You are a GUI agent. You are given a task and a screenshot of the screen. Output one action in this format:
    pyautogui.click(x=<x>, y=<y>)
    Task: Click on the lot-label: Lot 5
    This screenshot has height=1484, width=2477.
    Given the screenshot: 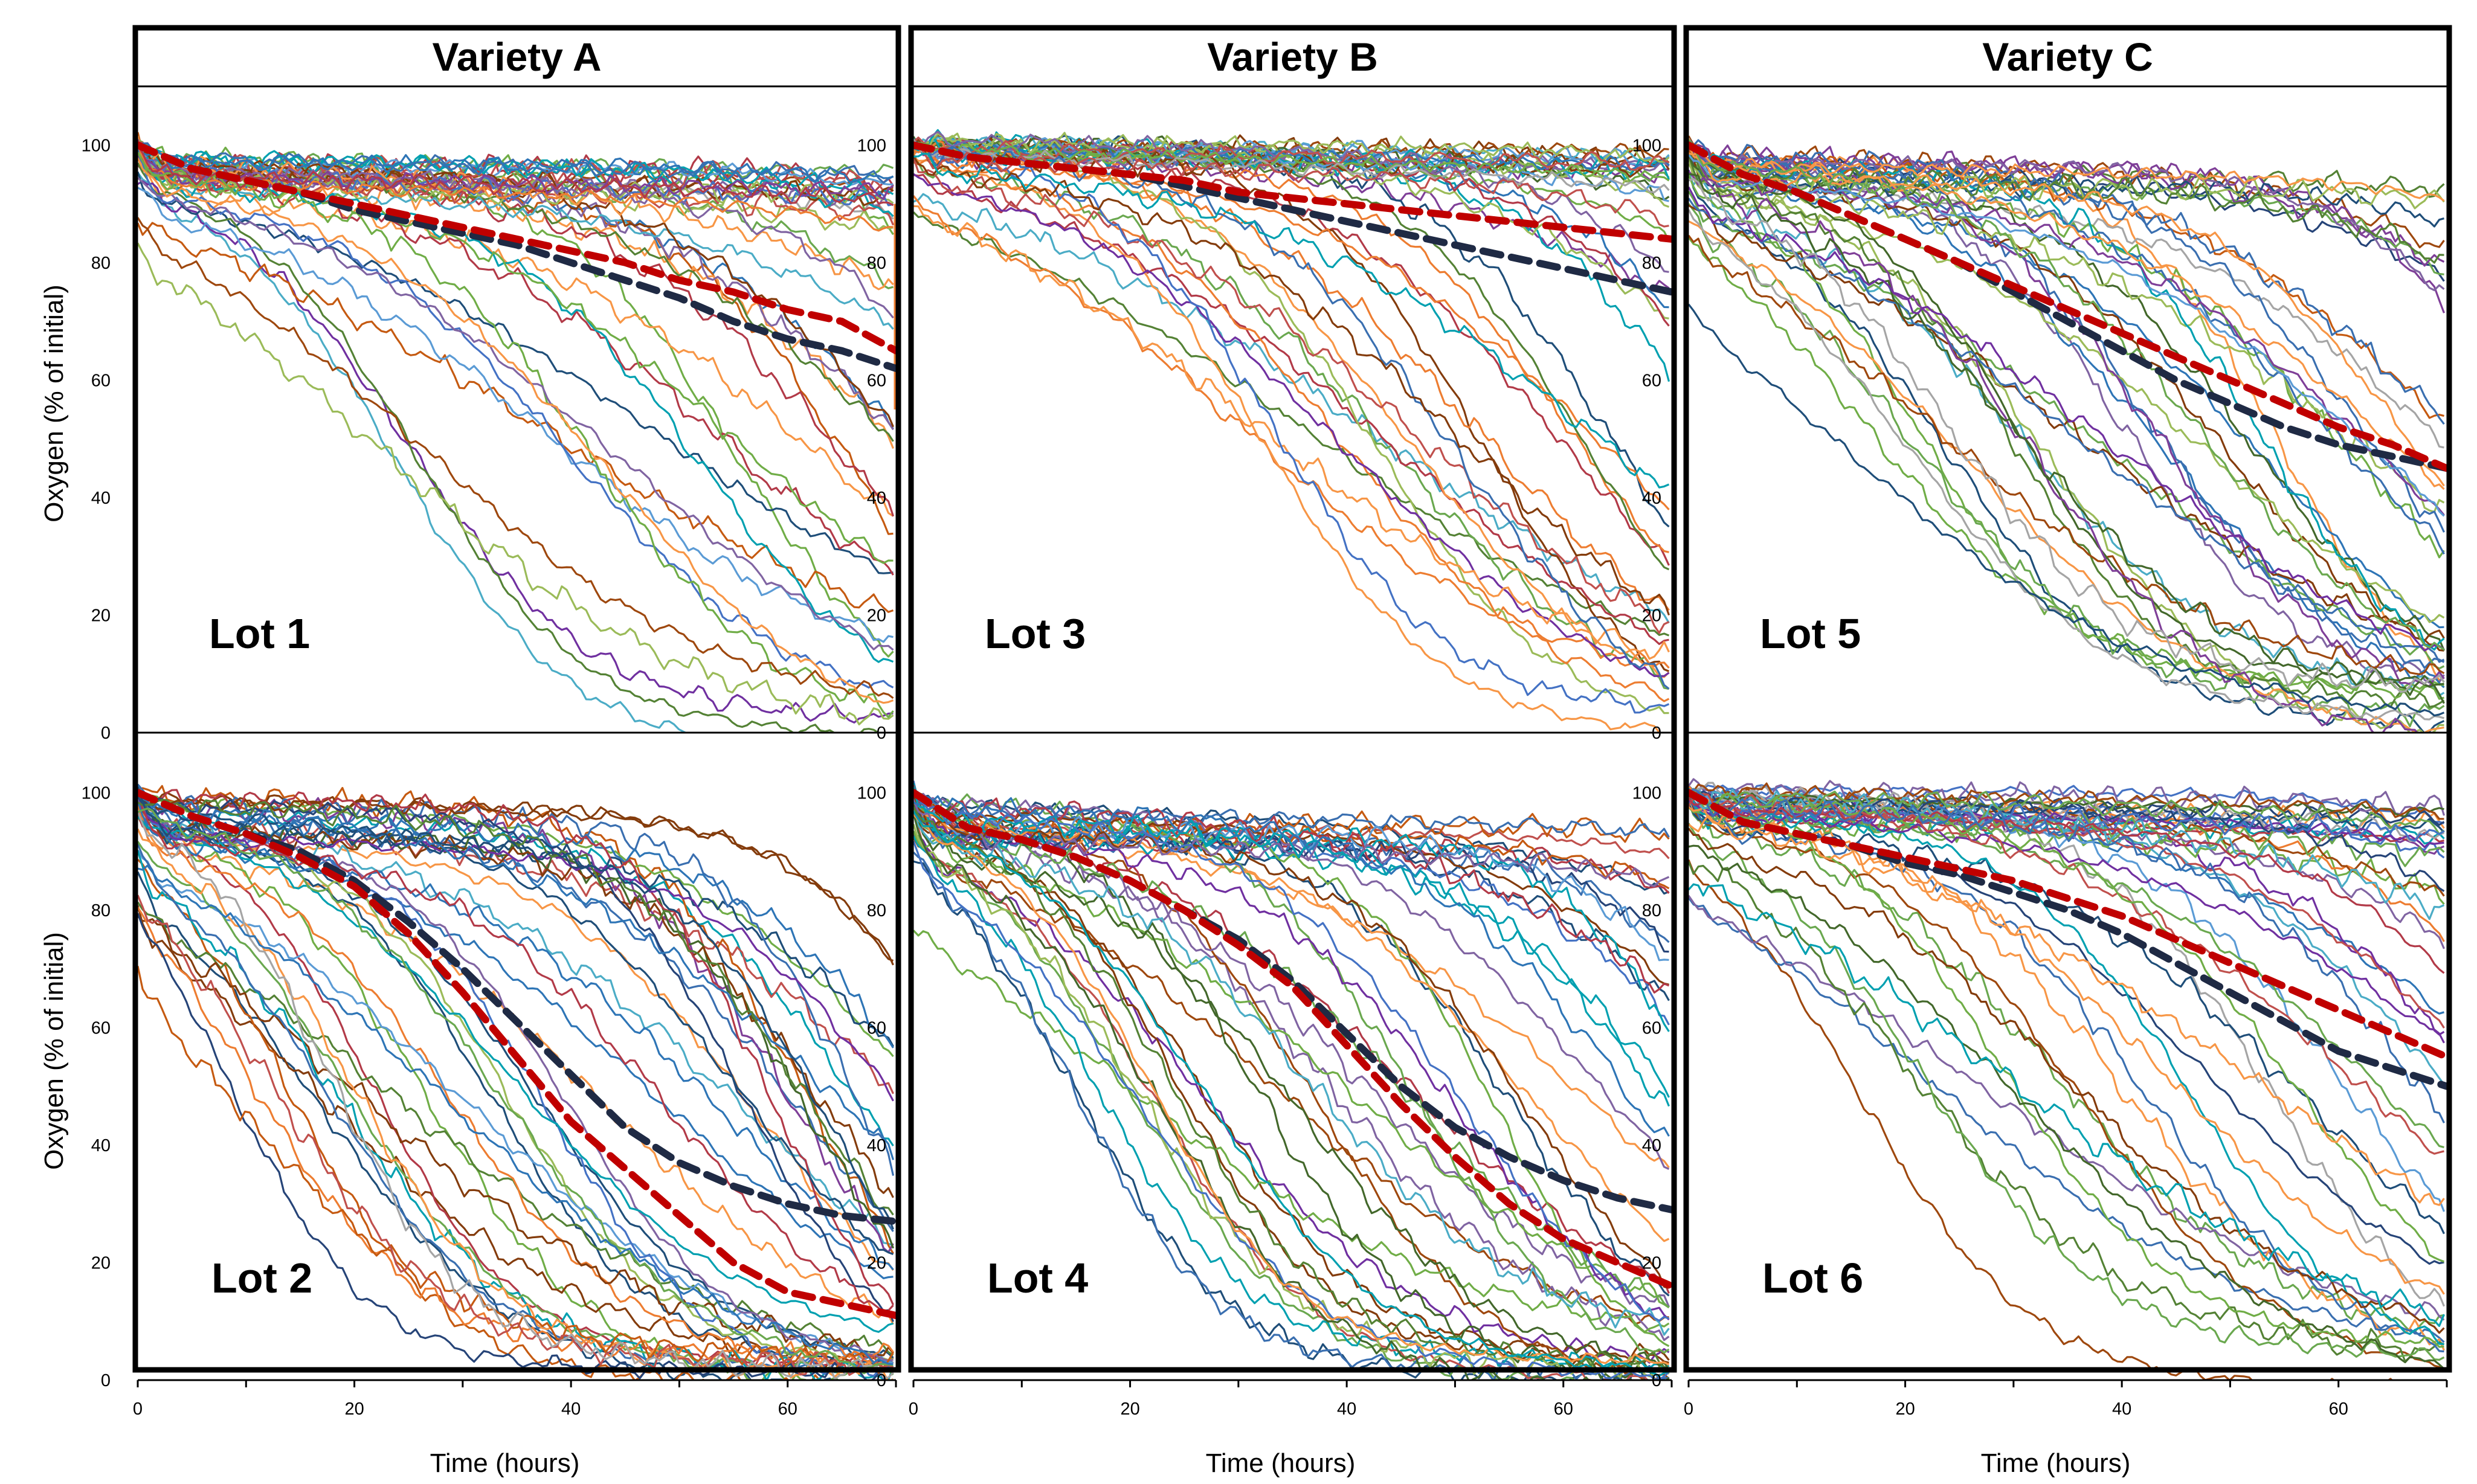 What is the action you would take?
    pyautogui.click(x=1810, y=633)
    